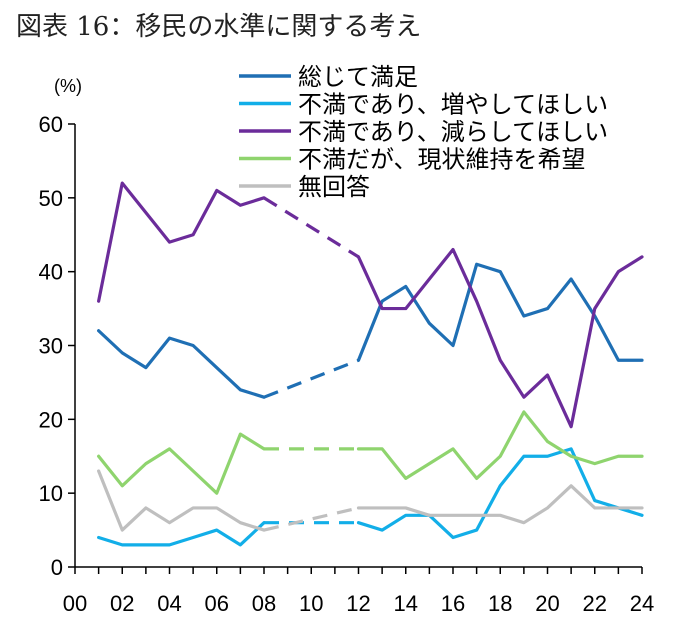 This screenshot has height=628, width=685. I want to click on x-tick-label: 04, so click(169, 603).